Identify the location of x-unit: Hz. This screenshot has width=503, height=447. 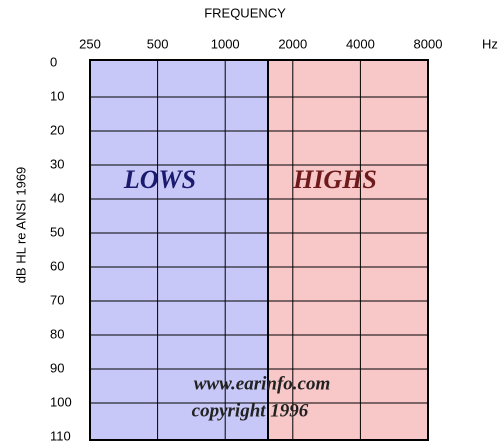
(490, 43).